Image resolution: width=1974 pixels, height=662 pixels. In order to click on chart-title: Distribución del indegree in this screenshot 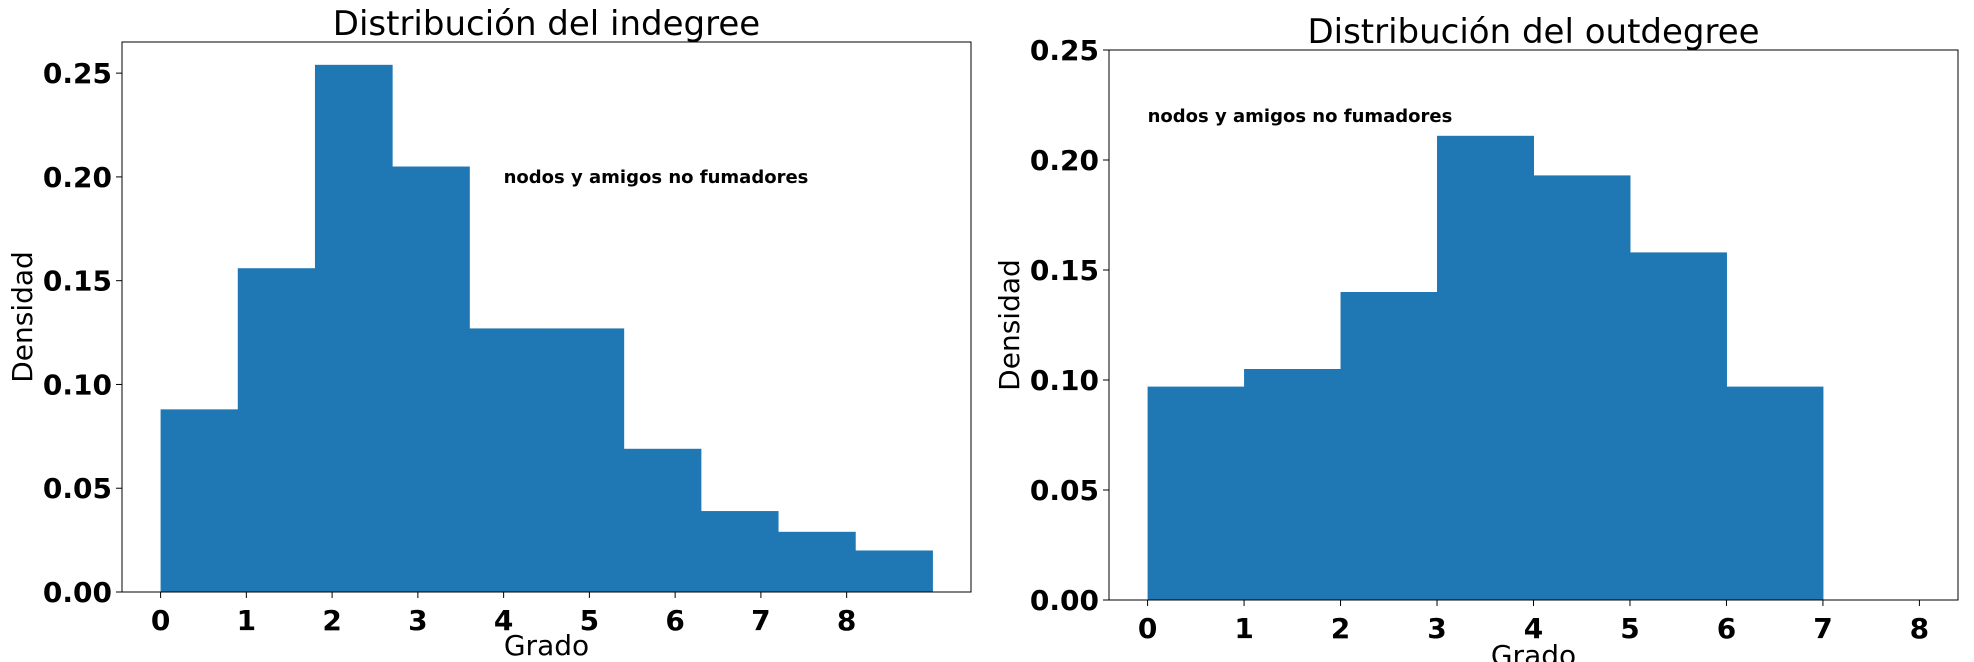, I will do `click(546, 24)`.